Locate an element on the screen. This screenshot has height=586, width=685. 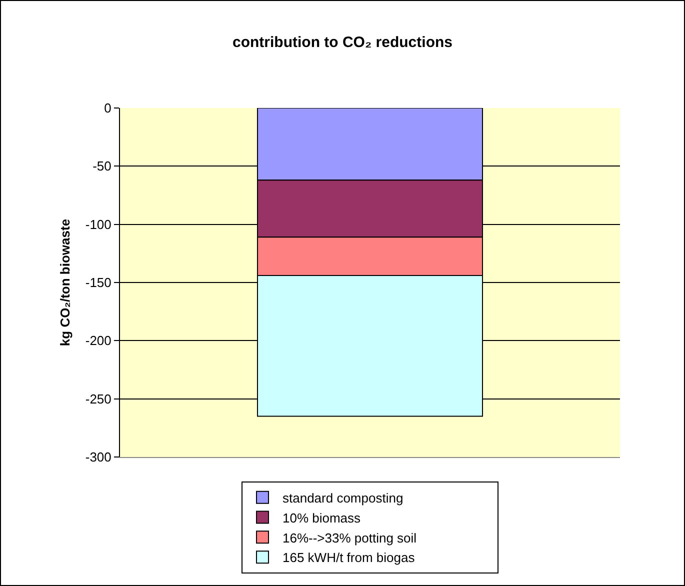
y-tick-label: -50 is located at coordinates (102, 166).